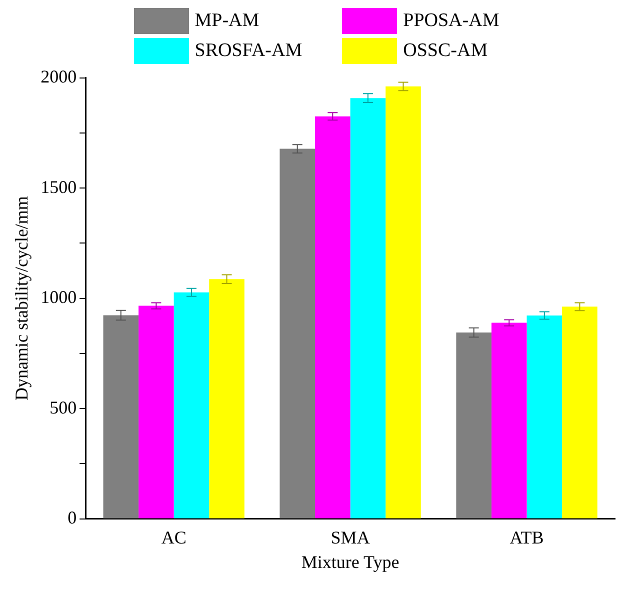 The width and height of the screenshot is (633, 592). Describe the element at coordinates (72, 518) in the screenshot. I see `y-tick-label: 0` at that location.